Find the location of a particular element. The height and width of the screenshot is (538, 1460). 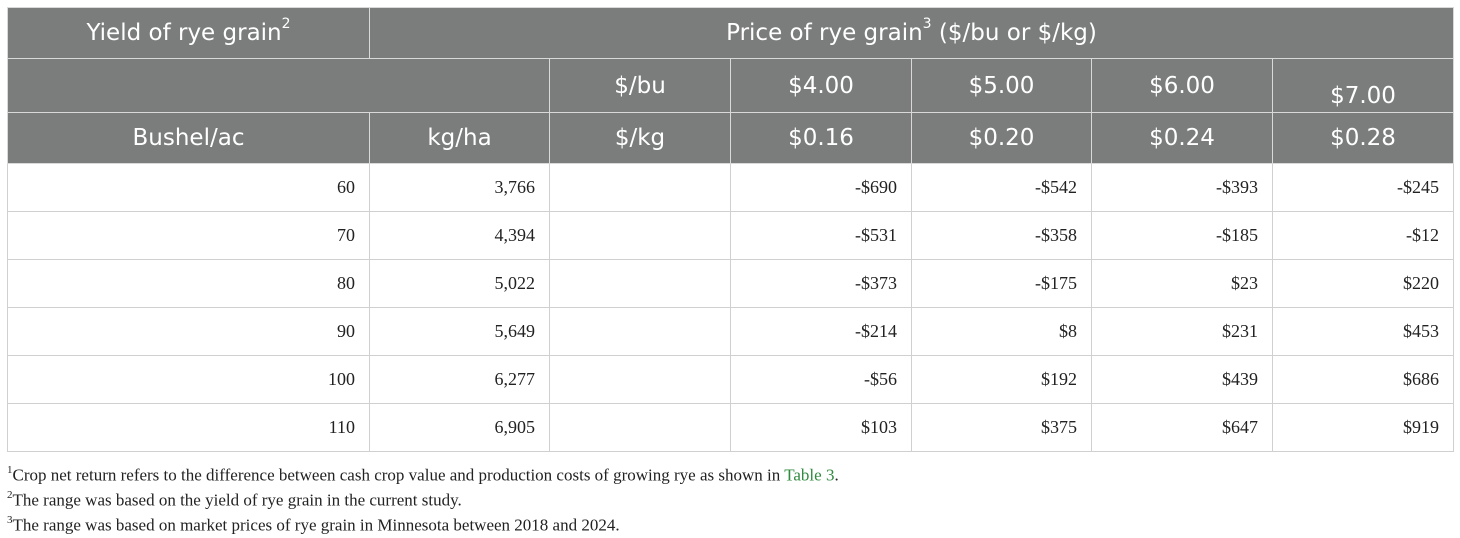

value-cell: $686 is located at coordinates (1363, 379).